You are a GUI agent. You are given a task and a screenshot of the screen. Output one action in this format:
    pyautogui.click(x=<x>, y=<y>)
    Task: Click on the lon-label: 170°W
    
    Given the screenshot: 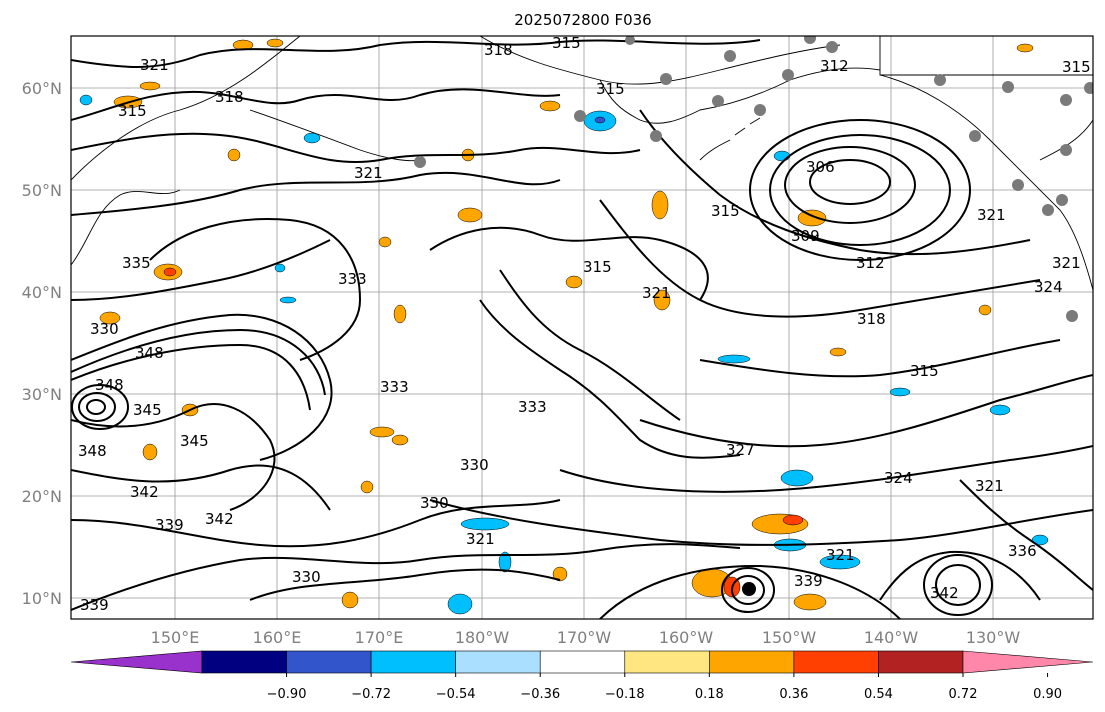 What is the action you would take?
    pyautogui.click(x=584, y=637)
    